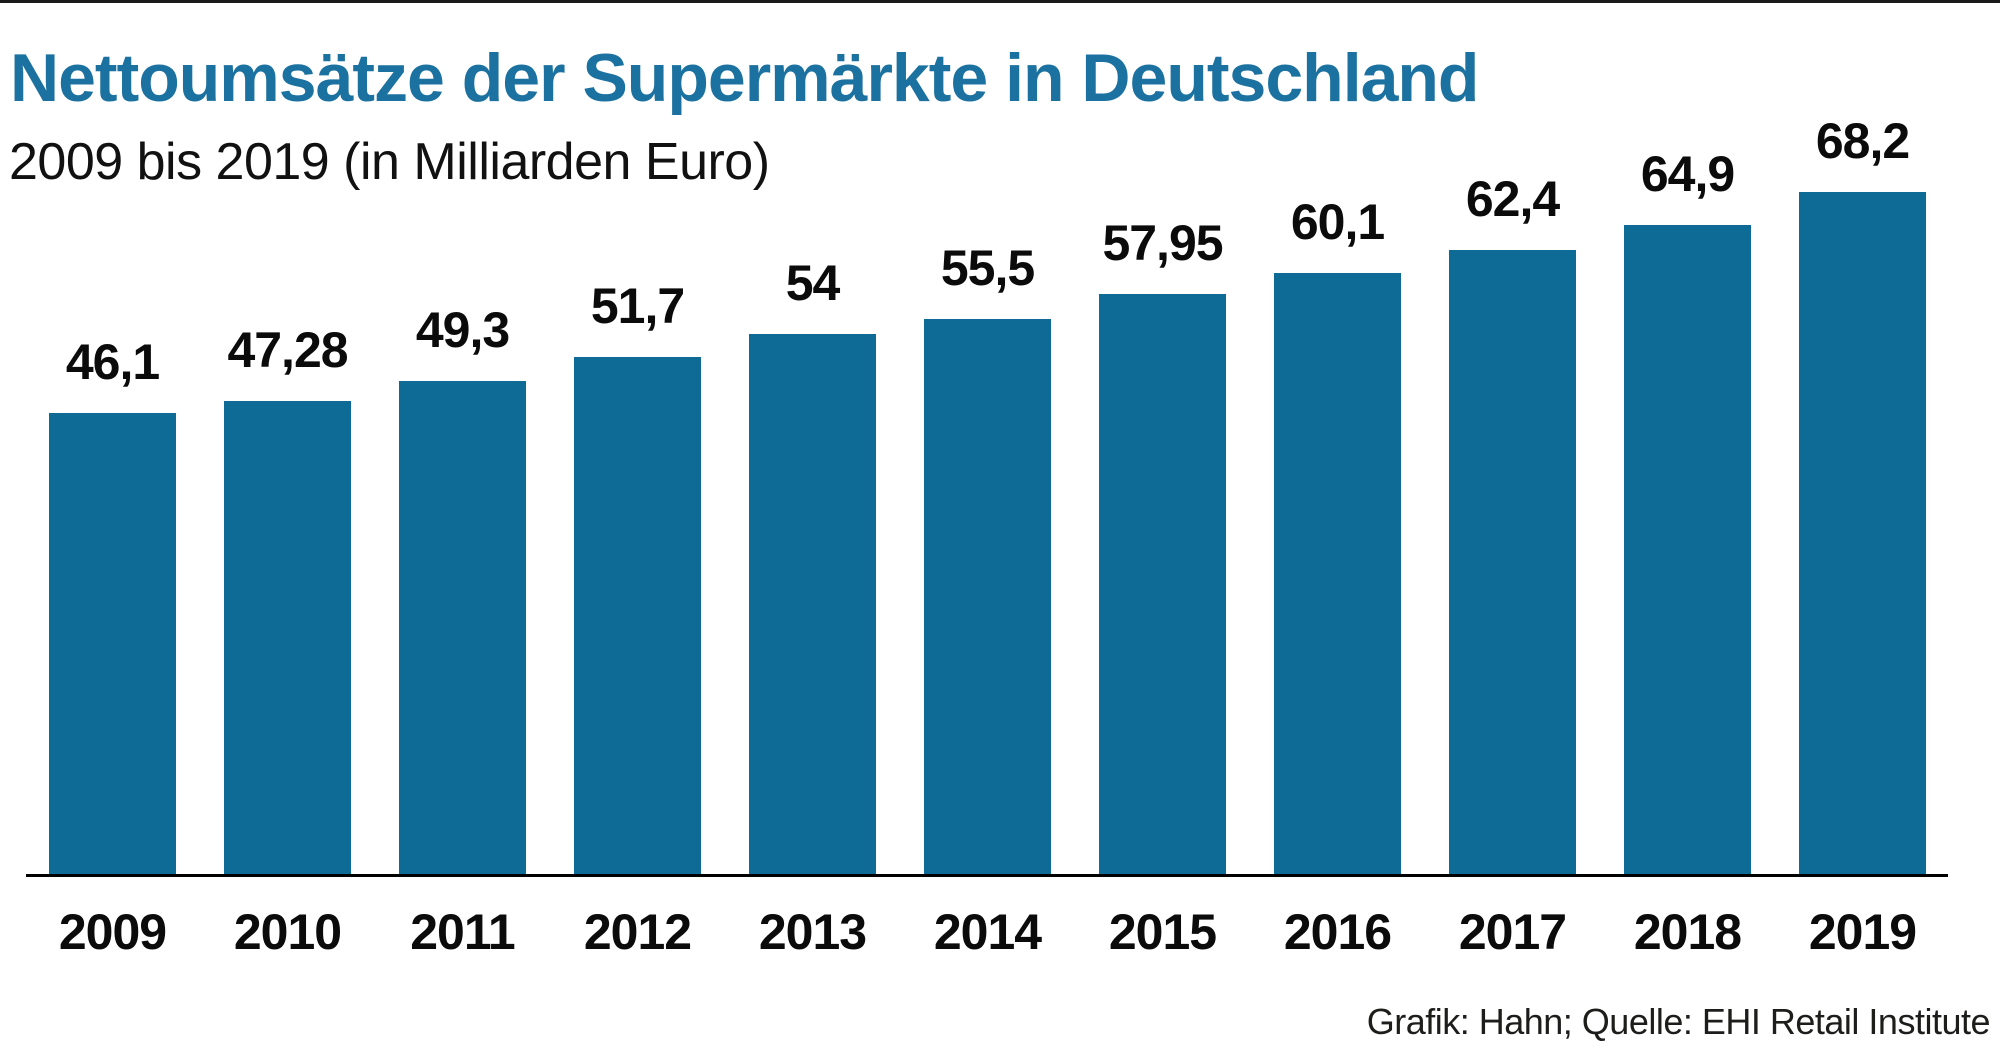 The width and height of the screenshot is (2000, 1056). What do you see at coordinates (1337, 222) in the screenshot?
I see `value-label-2016: 60,1` at bounding box center [1337, 222].